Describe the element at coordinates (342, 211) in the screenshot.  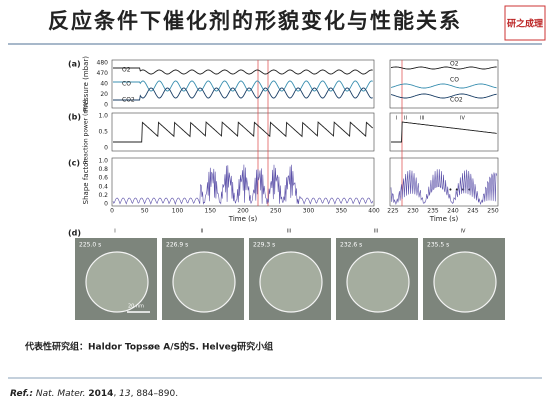
I see `x-tick-label: 350` at that location.